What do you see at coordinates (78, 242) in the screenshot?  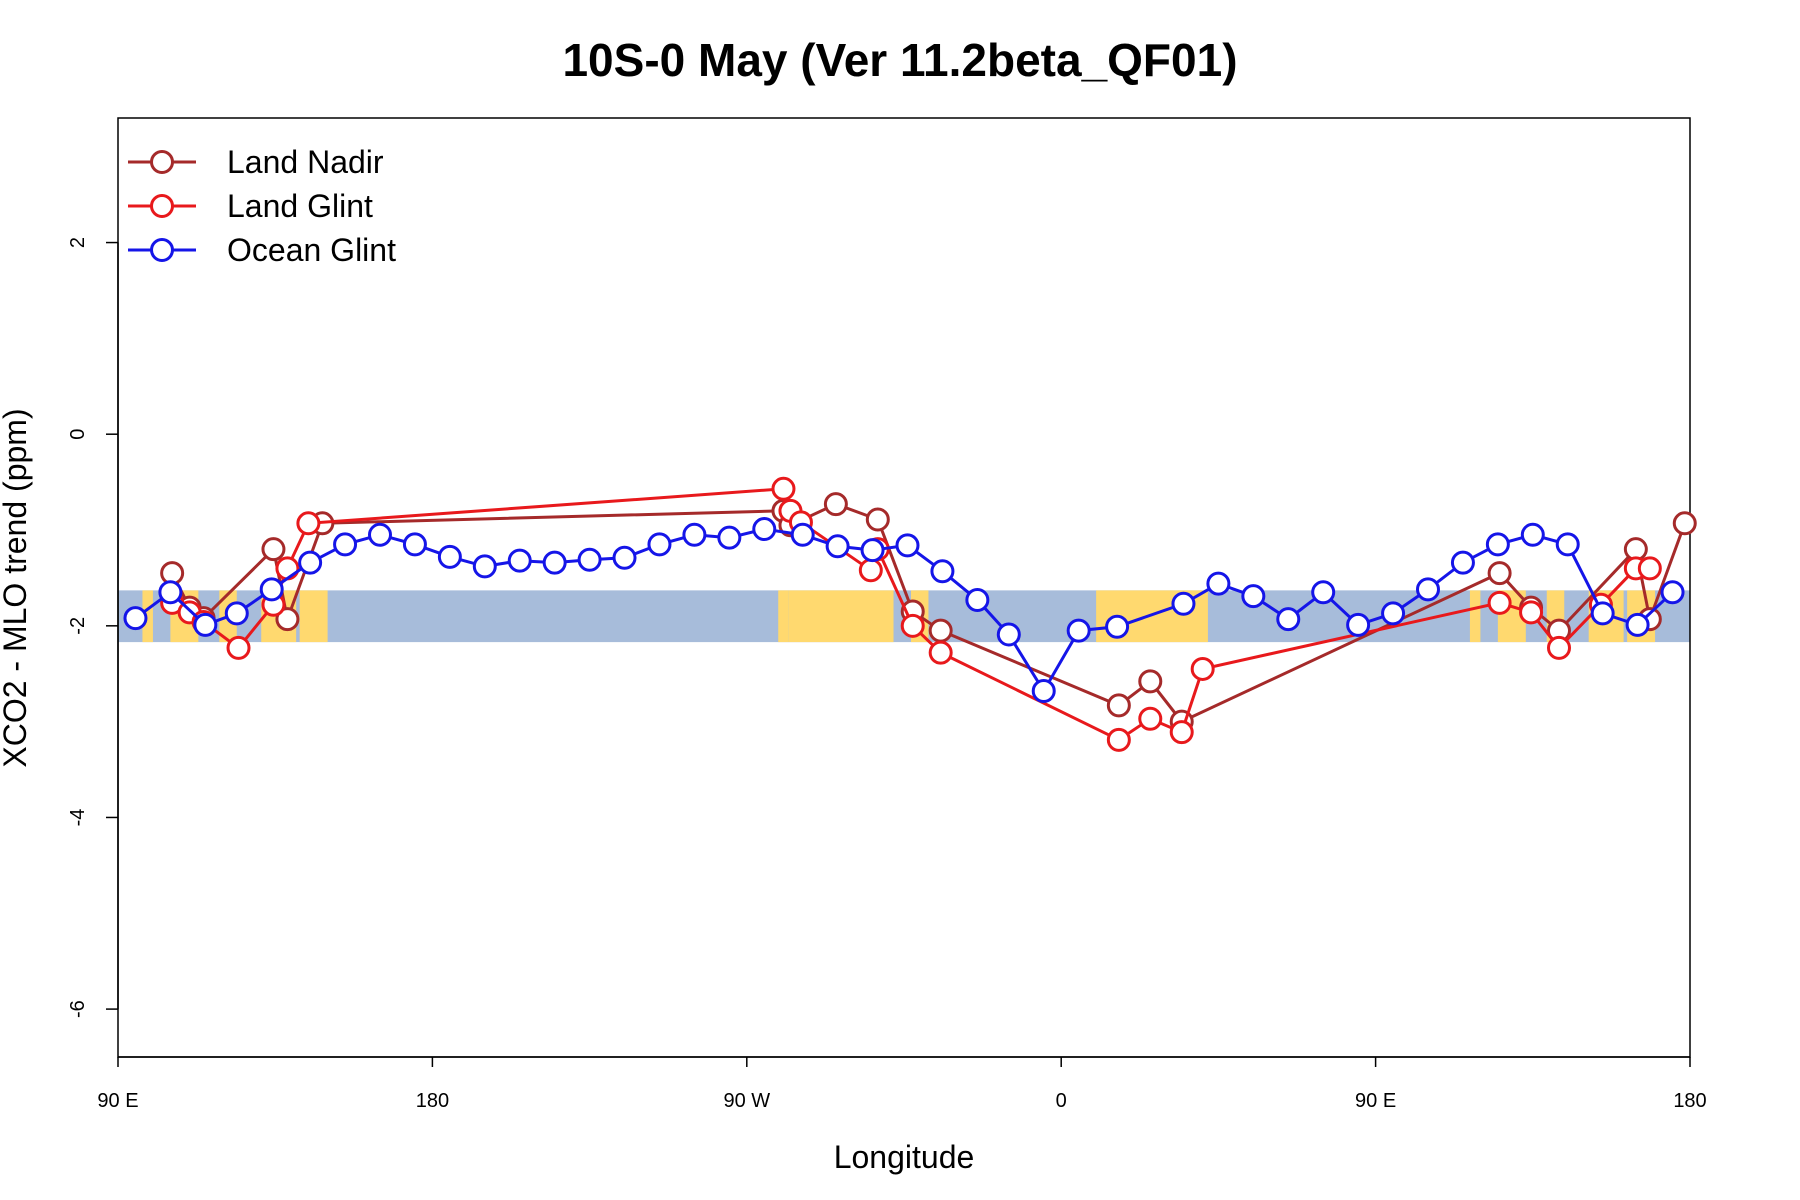 I see `y-tick-label: 2` at bounding box center [78, 242].